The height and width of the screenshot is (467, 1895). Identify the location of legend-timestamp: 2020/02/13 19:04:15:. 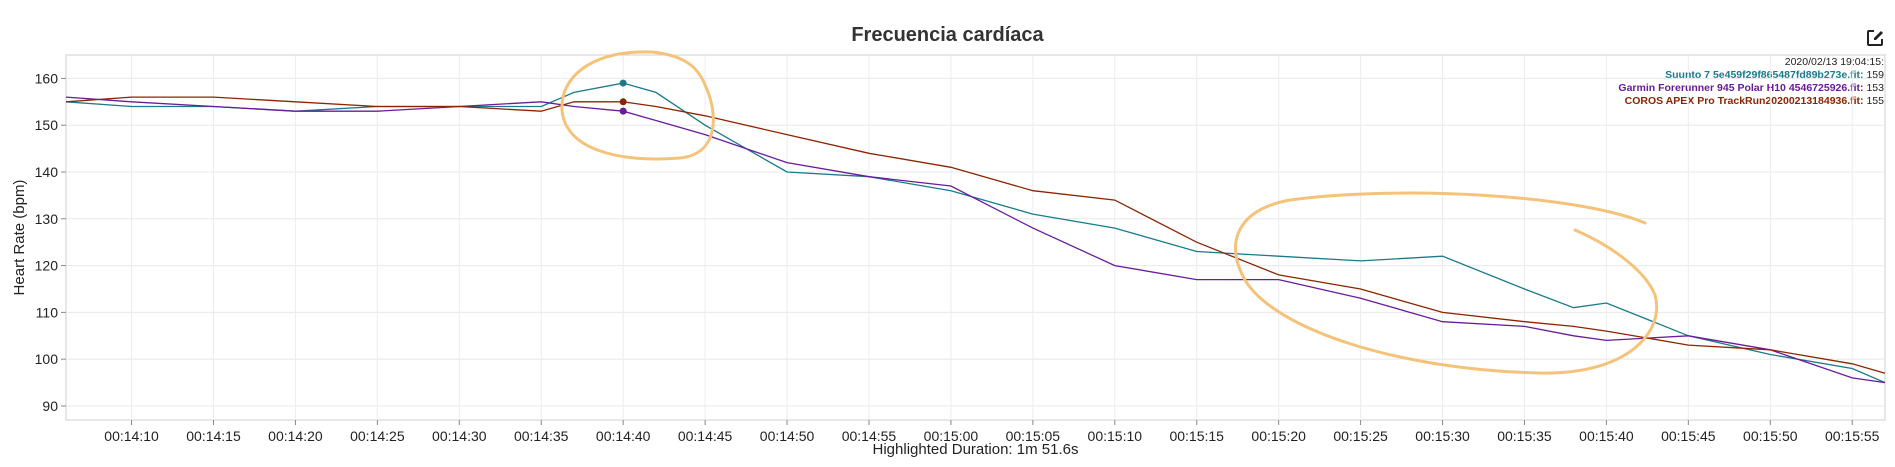
(1834, 62).